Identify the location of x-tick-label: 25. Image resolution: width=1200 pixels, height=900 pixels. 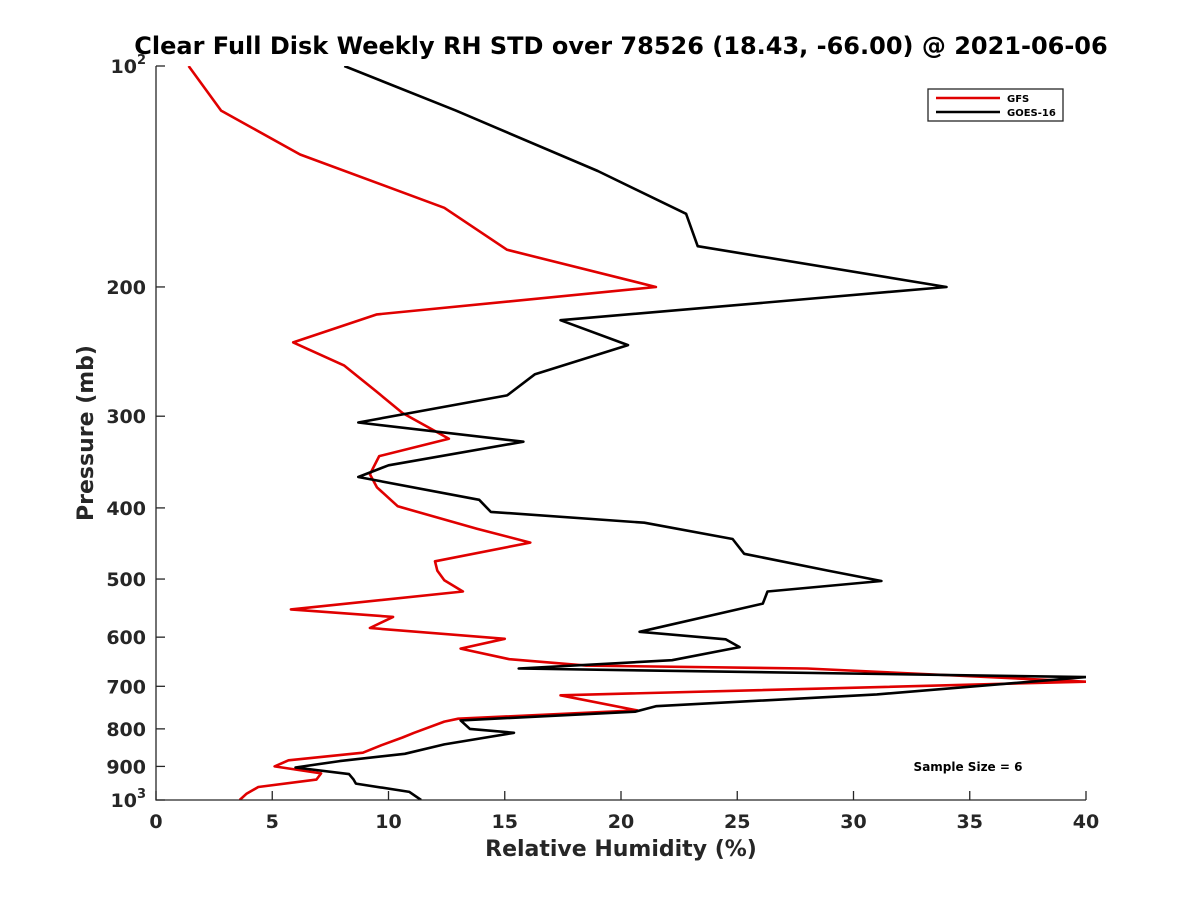
(737, 822).